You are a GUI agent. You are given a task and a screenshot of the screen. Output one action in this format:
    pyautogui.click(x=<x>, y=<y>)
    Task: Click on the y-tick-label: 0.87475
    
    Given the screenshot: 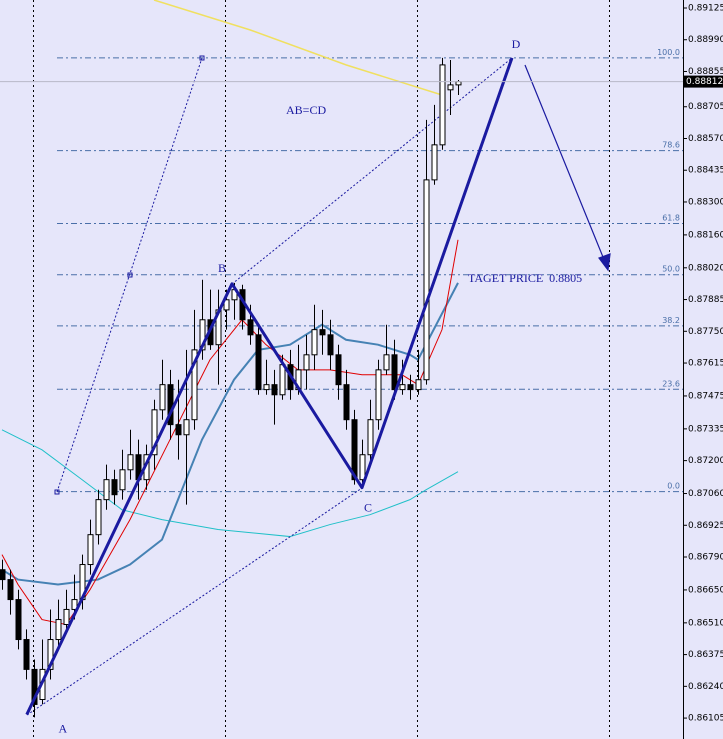 What is the action you would take?
    pyautogui.click(x=705, y=396)
    